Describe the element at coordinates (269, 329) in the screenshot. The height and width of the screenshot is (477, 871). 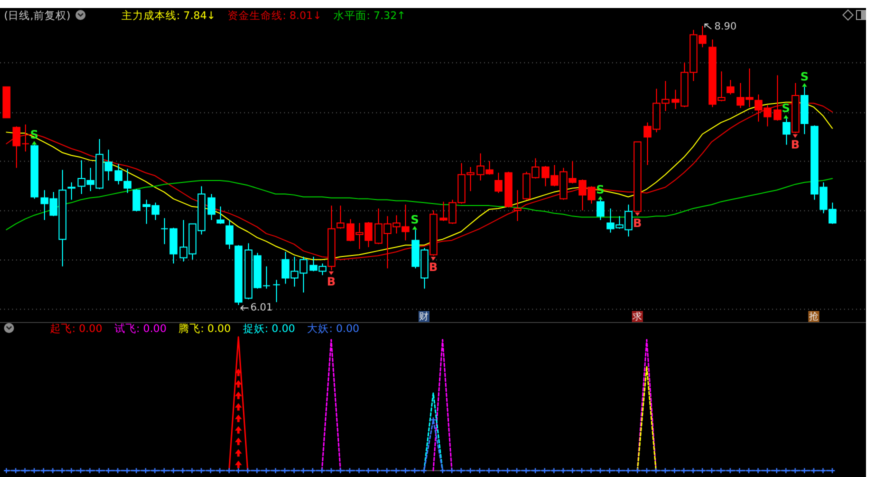
I see `text: 捉妖: 0.00` at that location.